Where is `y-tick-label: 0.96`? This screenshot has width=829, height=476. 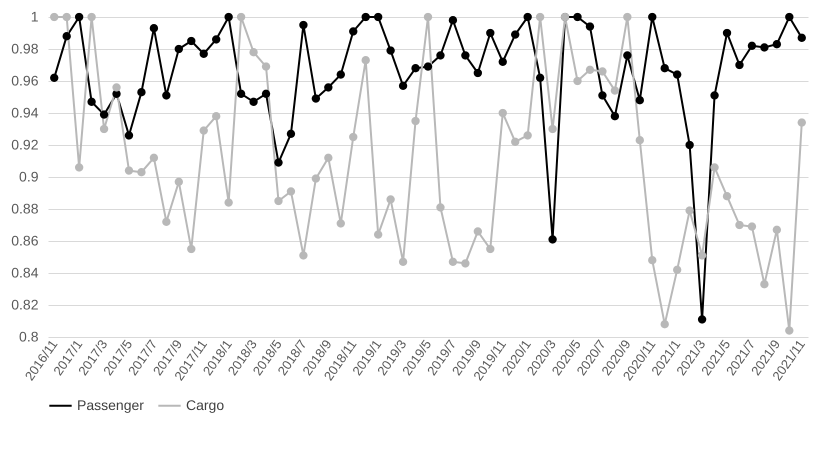 y-tick-label: 0.96 is located at coordinates (25, 80).